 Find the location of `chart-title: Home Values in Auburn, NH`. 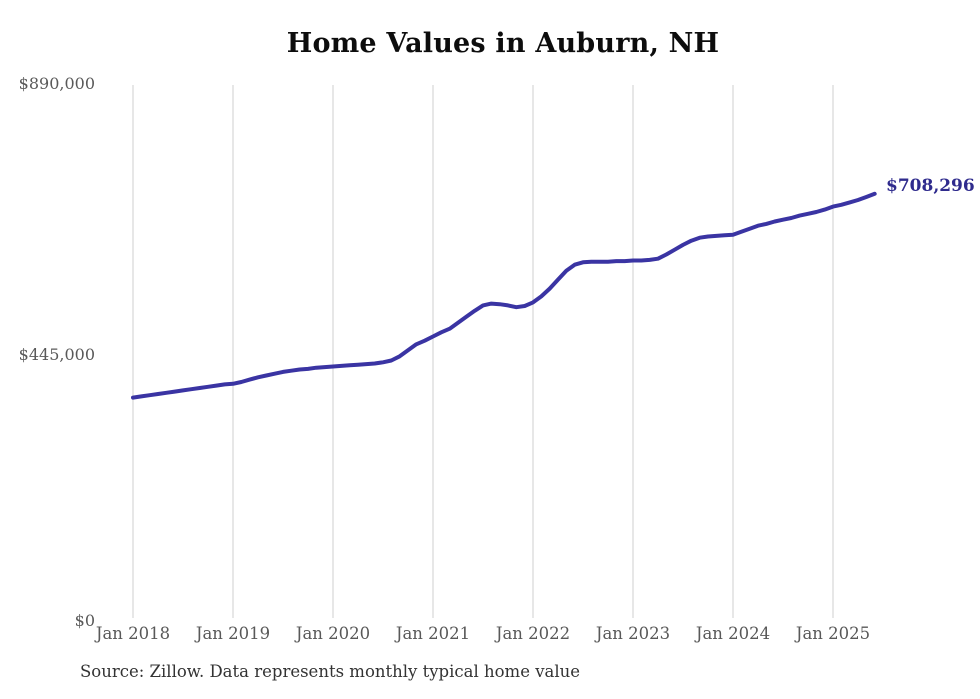

chart-title: Home Values in Auburn, NH is located at coordinates (503, 43).